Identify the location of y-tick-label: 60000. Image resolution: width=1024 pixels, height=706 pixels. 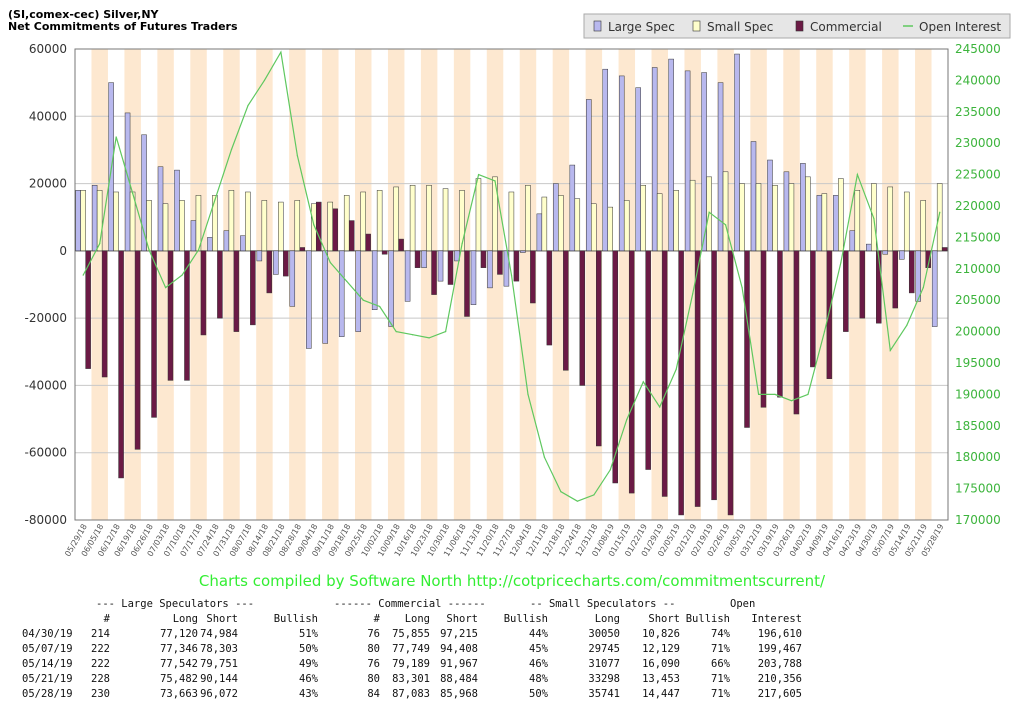
(48, 49).